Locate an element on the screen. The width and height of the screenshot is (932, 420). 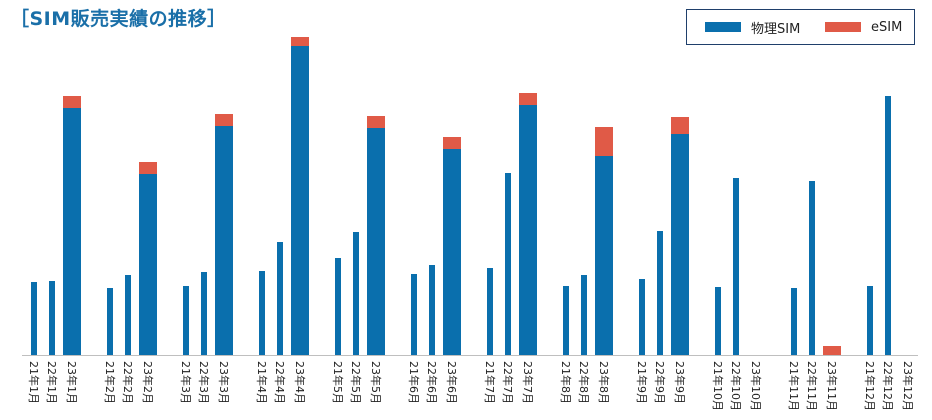
x-tick-label: 22年12月 is located at coordinates (888, 386).